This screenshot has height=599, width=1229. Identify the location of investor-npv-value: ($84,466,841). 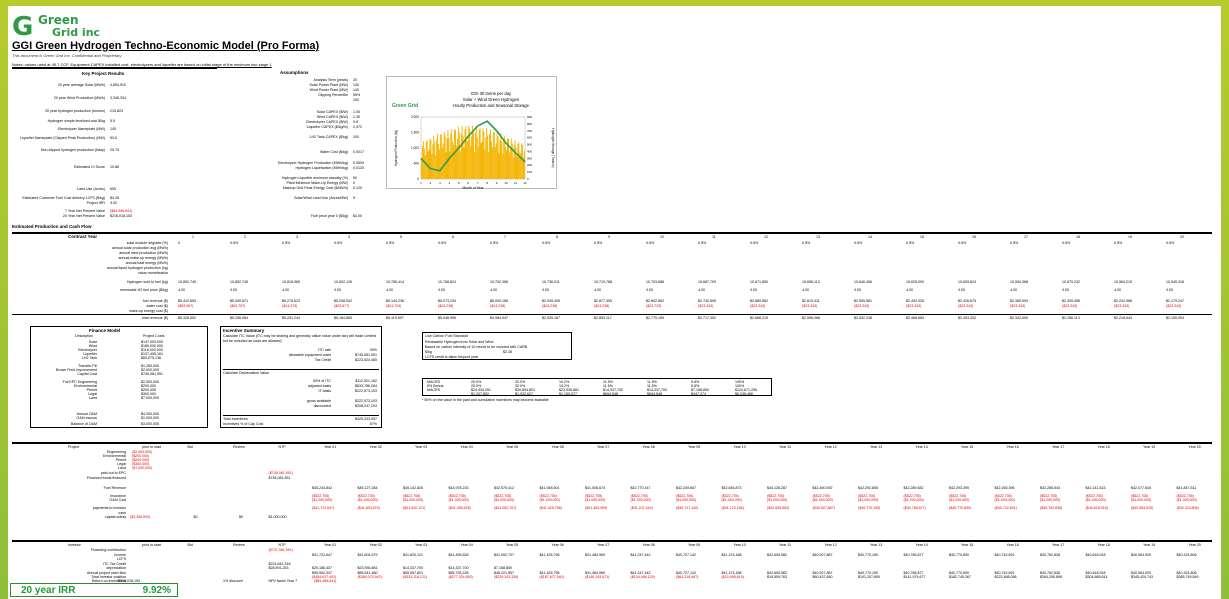
(325, 581).